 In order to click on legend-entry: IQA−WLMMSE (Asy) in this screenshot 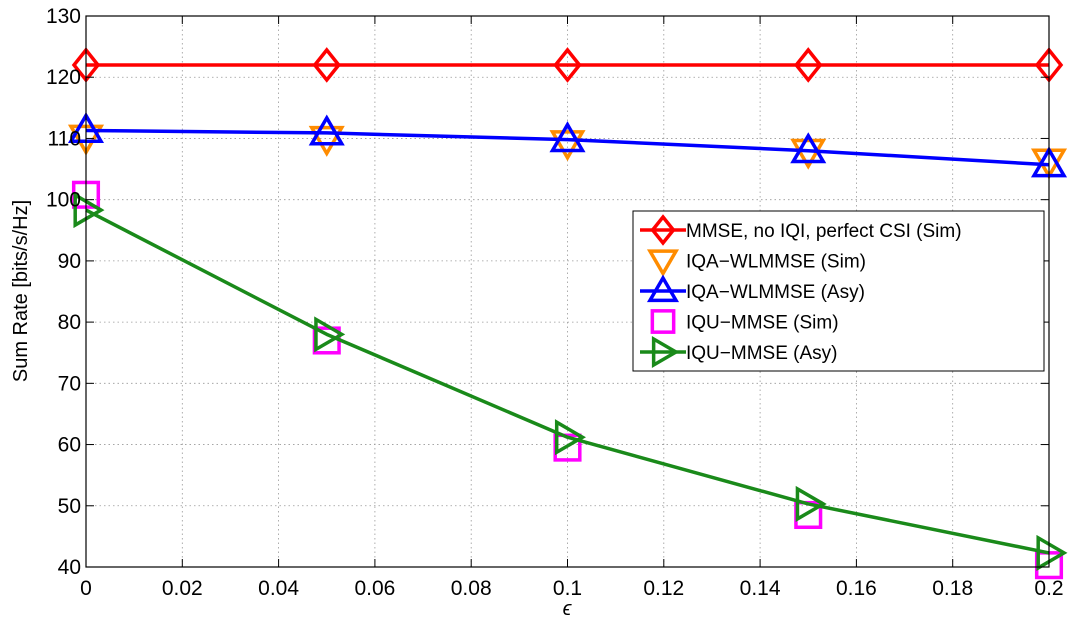, I will do `click(752, 288)`.